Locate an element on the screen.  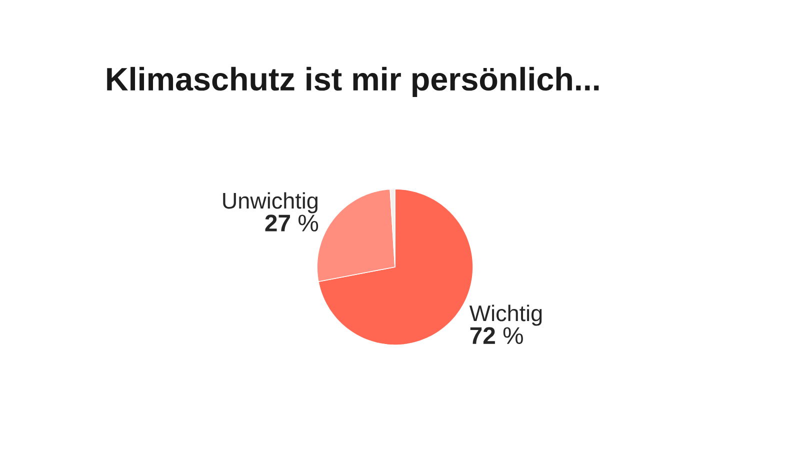
slice-label: Wichtig is located at coordinates (505, 315).